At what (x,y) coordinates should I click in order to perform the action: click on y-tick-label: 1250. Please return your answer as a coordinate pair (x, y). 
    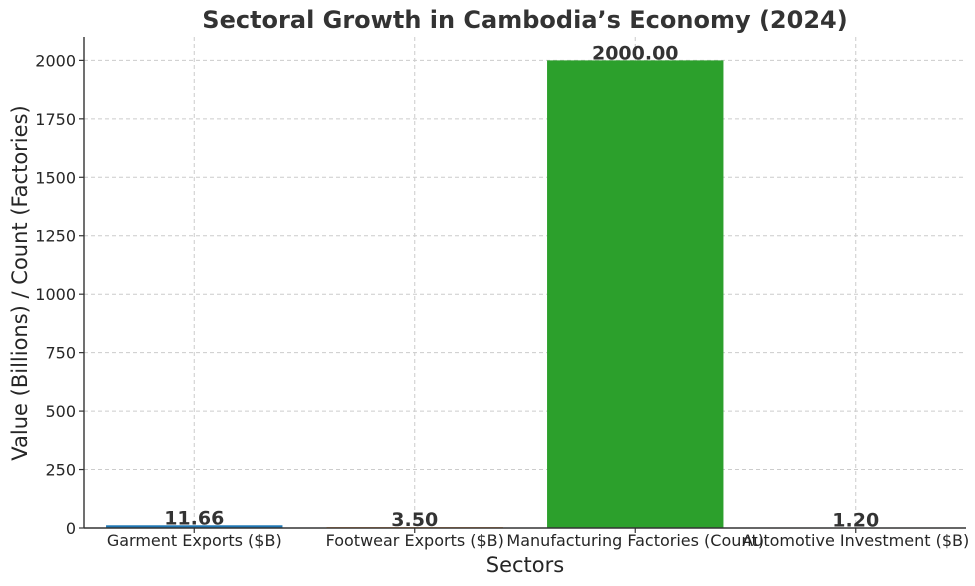
    Looking at the image, I should click on (55, 236).